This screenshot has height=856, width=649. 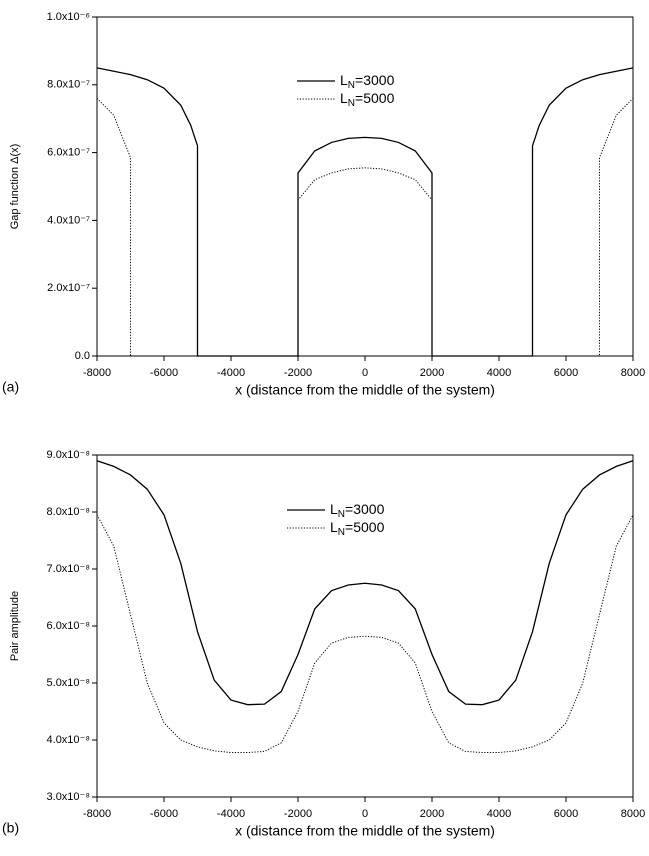 What do you see at coordinates (68, 17) in the screenshot?
I see `y-tick-label: 1.0x10⁻⁶` at bounding box center [68, 17].